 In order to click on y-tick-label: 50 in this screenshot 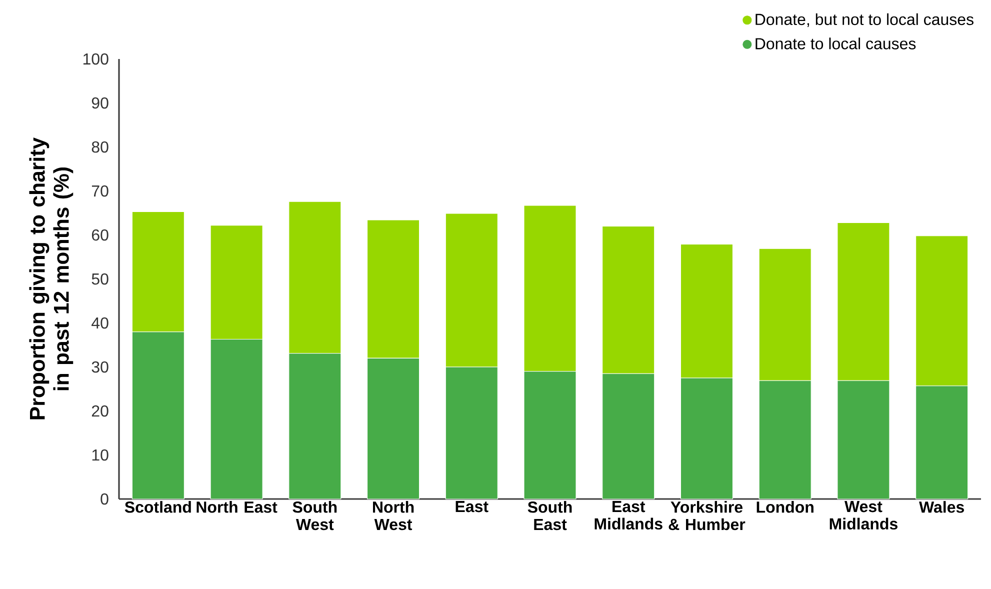, I will do `click(100, 279)`.